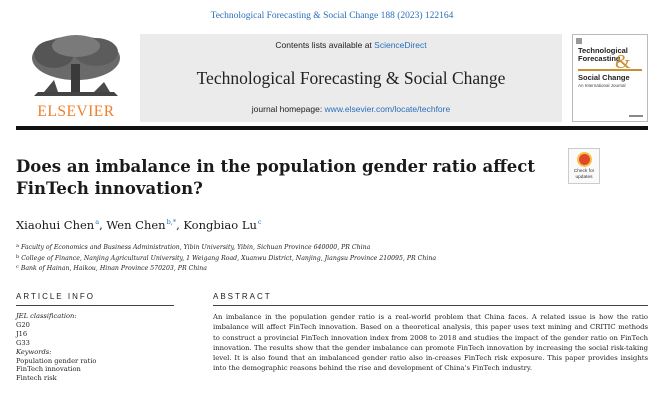 This screenshot has width=664, height=413. Describe the element at coordinates (400, 45) in the screenshot. I see `sciencedirect-link: ScienceDirect` at that location.